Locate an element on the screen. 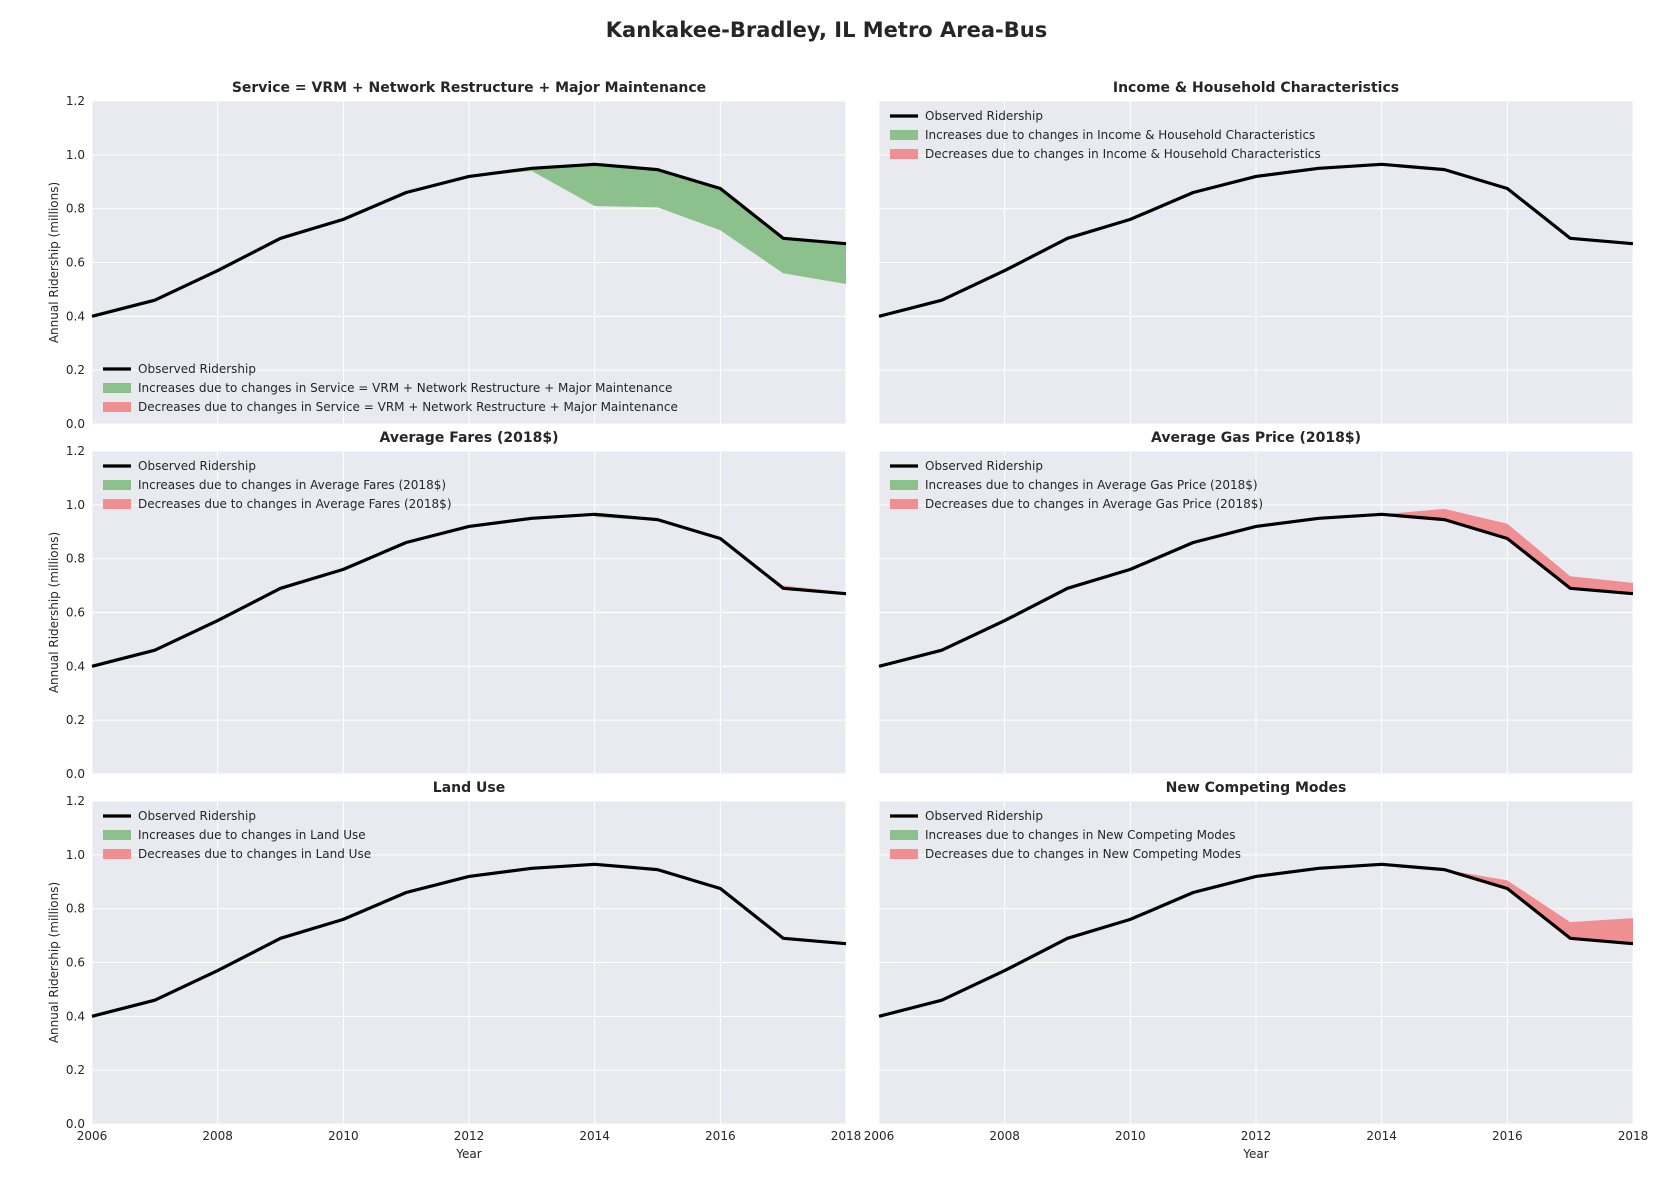 This screenshot has height=1189, width=1653. figure-title: Kankakee-Bradley, IL Metro Area-Bus is located at coordinates (826, 30).